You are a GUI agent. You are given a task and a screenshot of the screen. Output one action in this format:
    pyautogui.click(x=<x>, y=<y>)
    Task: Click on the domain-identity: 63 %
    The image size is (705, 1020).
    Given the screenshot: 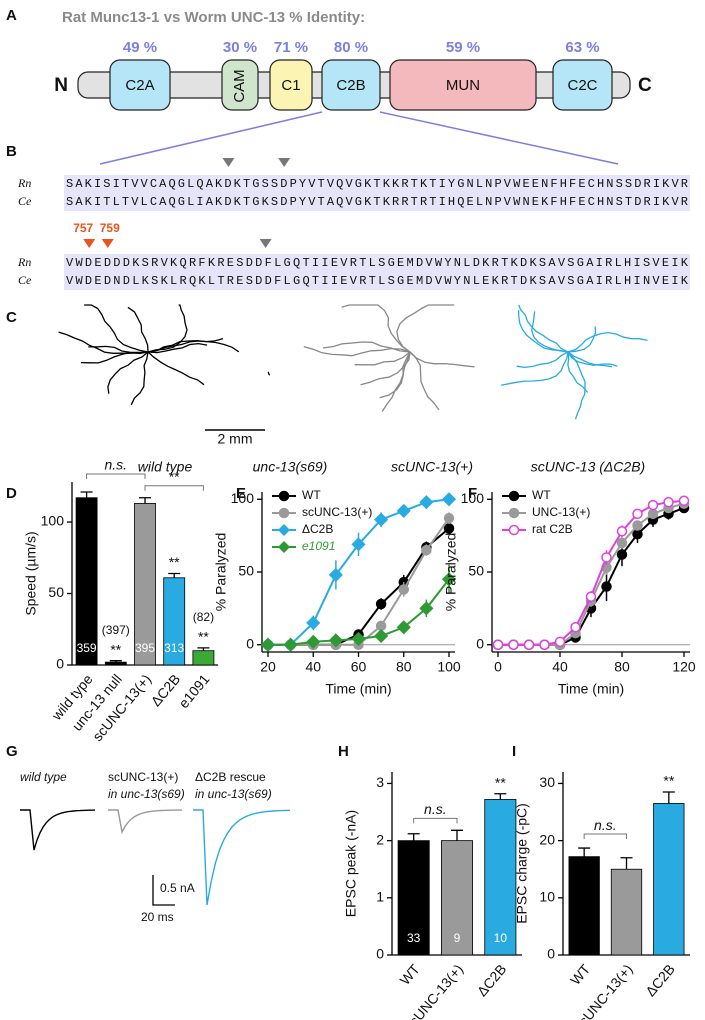 What is the action you would take?
    pyautogui.click(x=582, y=47)
    